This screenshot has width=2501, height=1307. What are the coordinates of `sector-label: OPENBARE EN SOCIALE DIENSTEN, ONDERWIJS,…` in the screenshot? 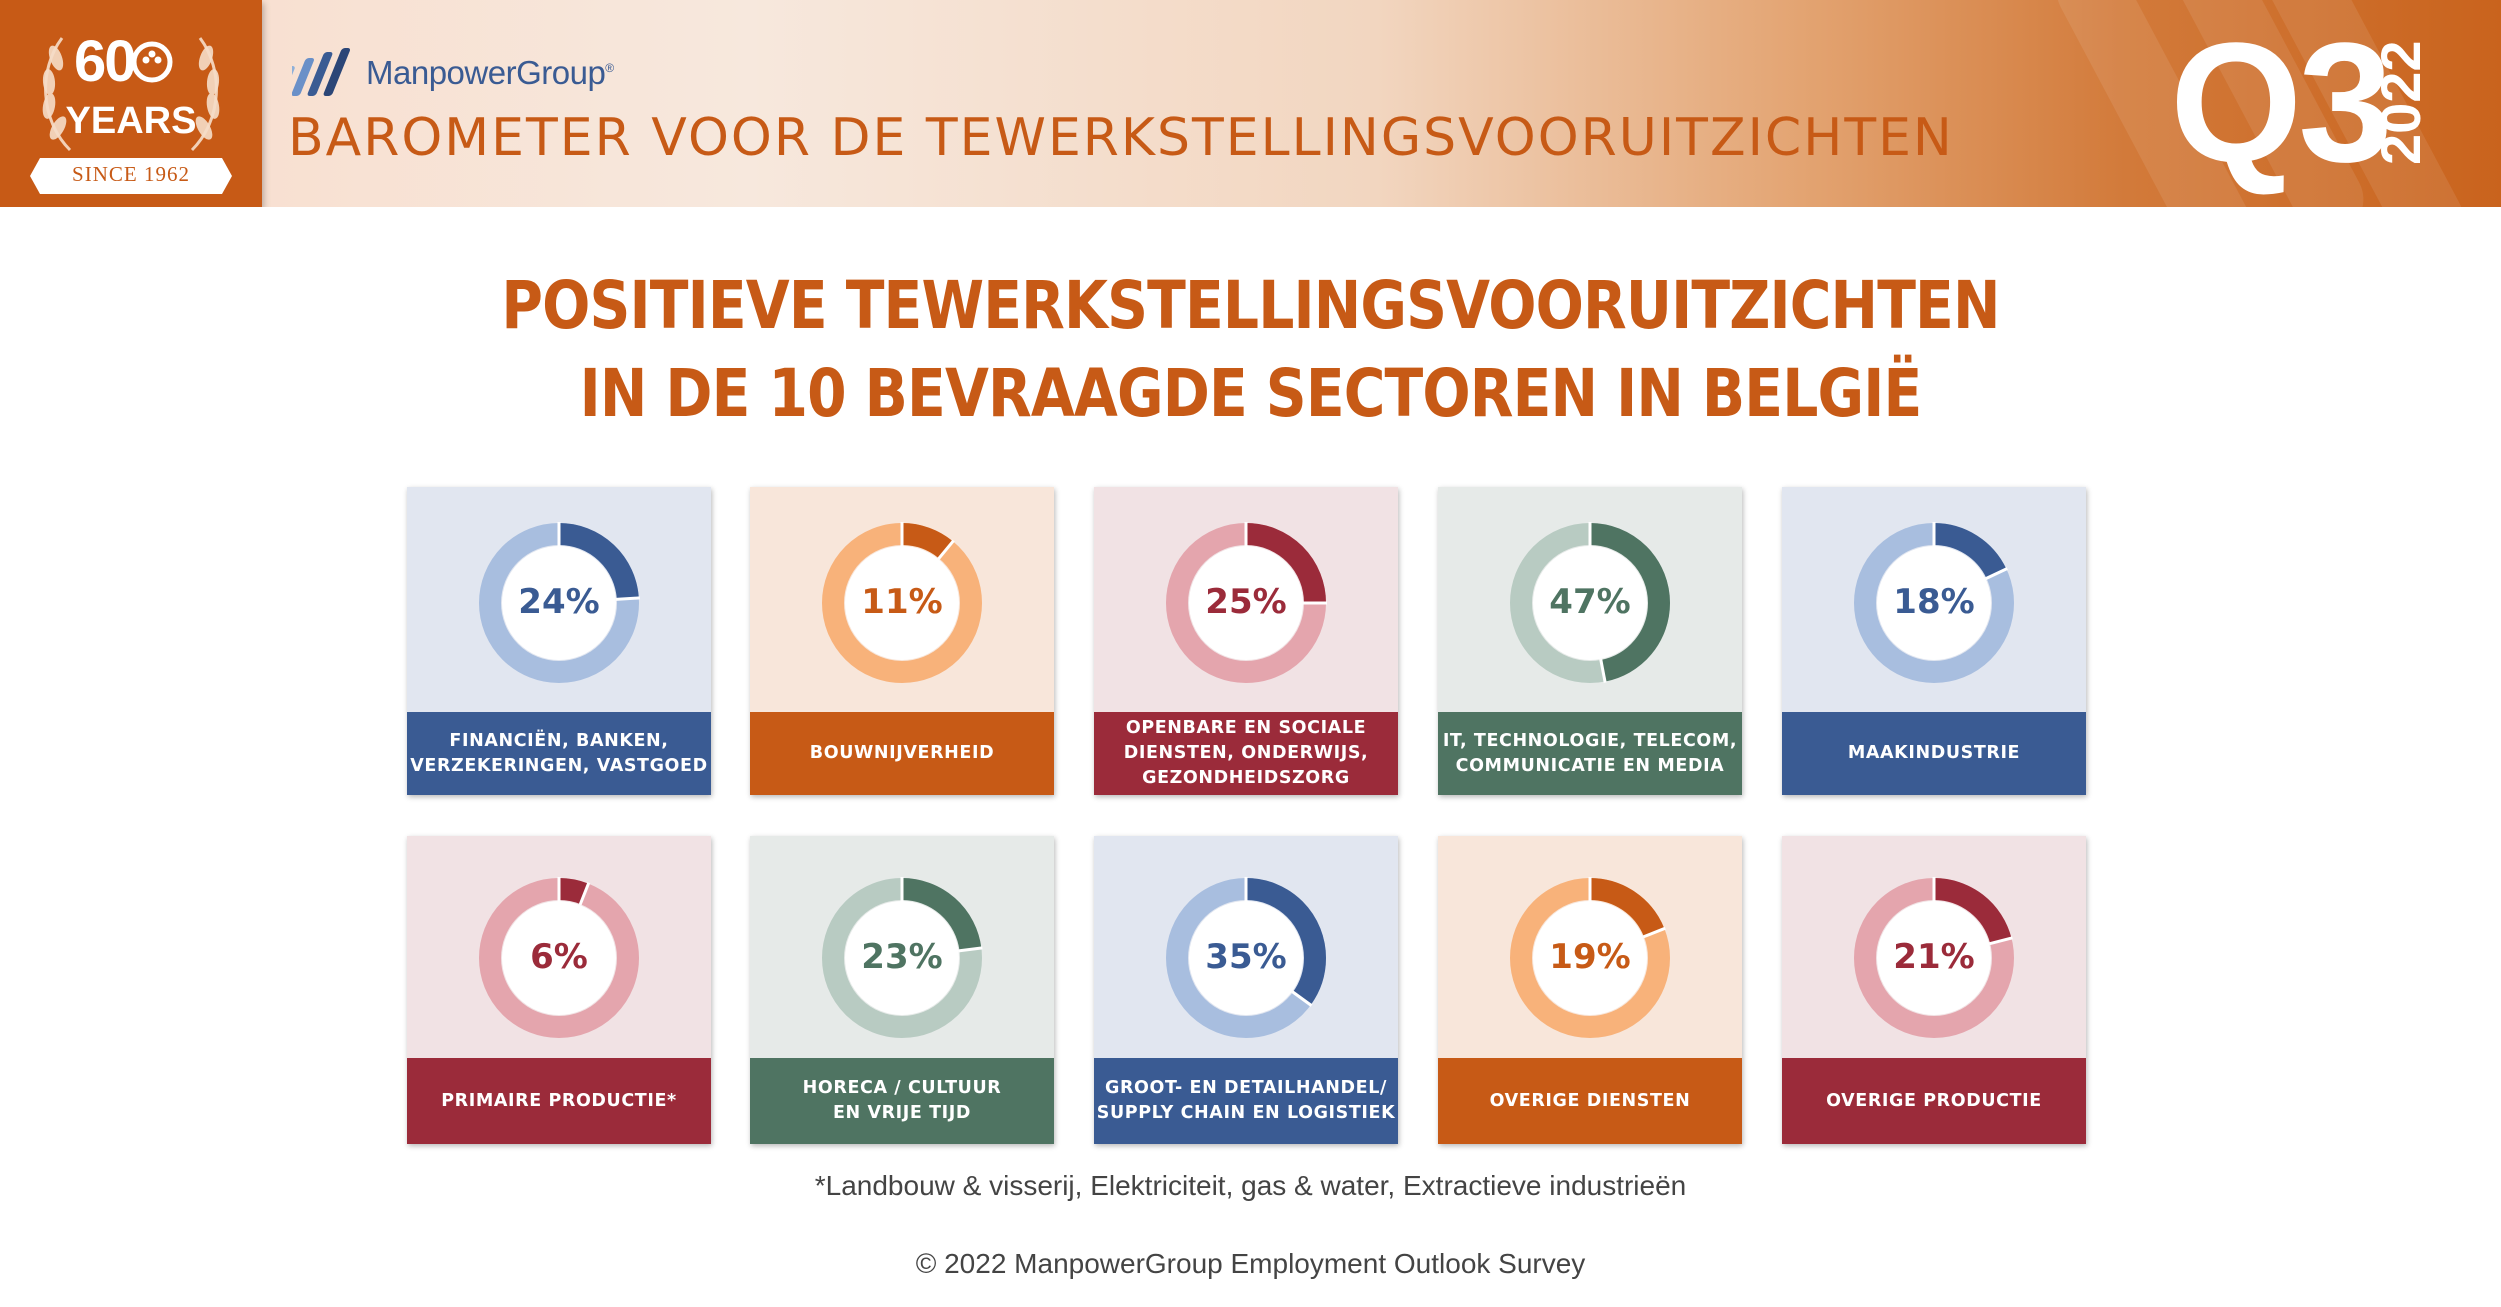 It's located at (1246, 753).